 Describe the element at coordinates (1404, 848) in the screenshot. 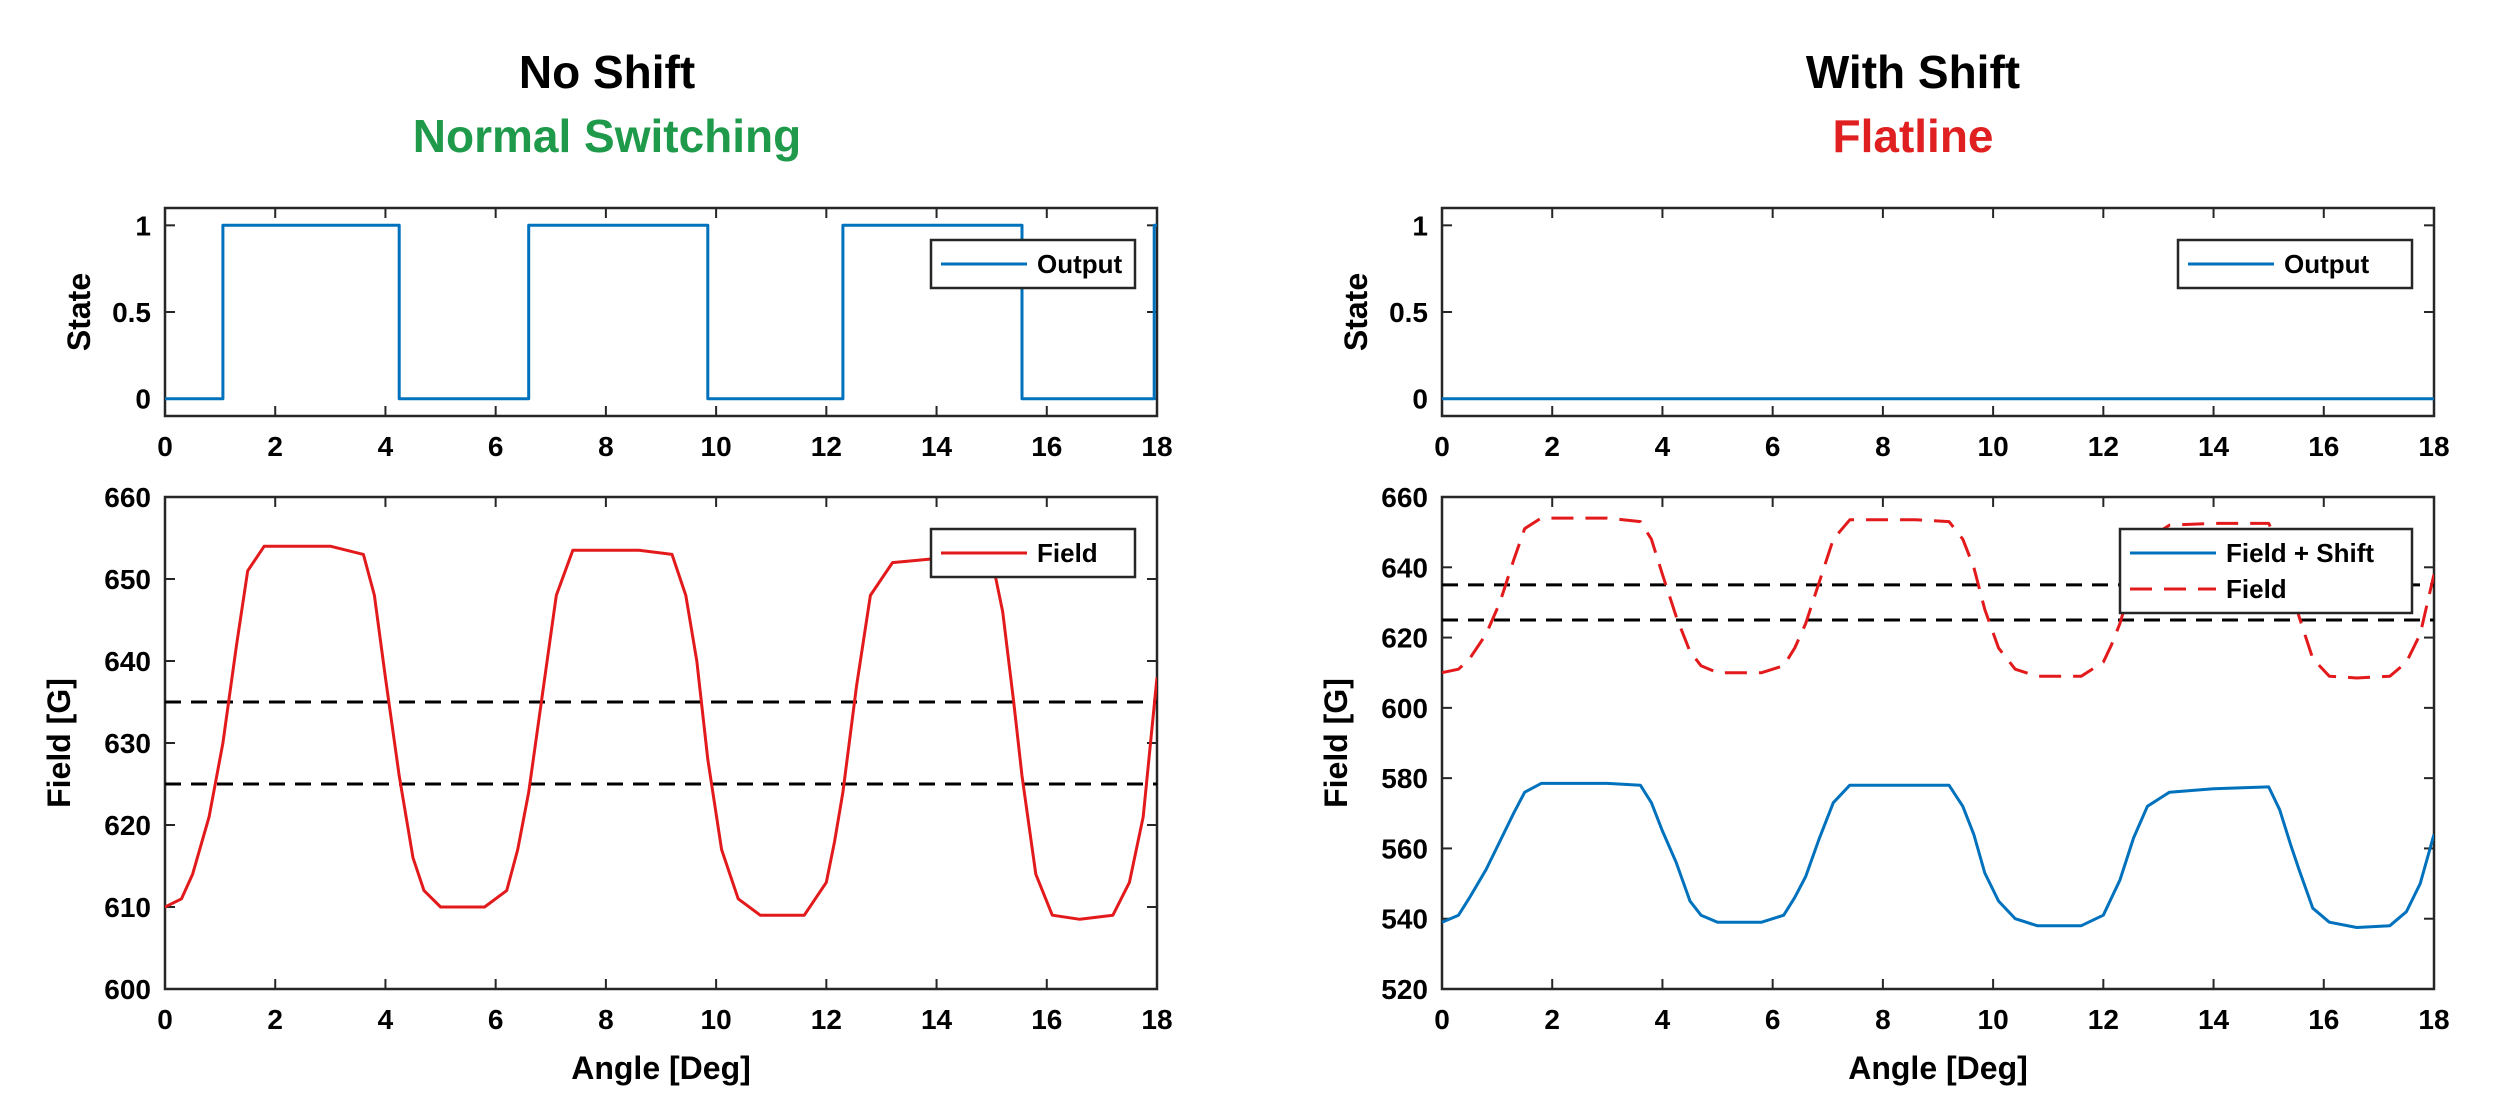

I see `y-tick-label: 560` at that location.